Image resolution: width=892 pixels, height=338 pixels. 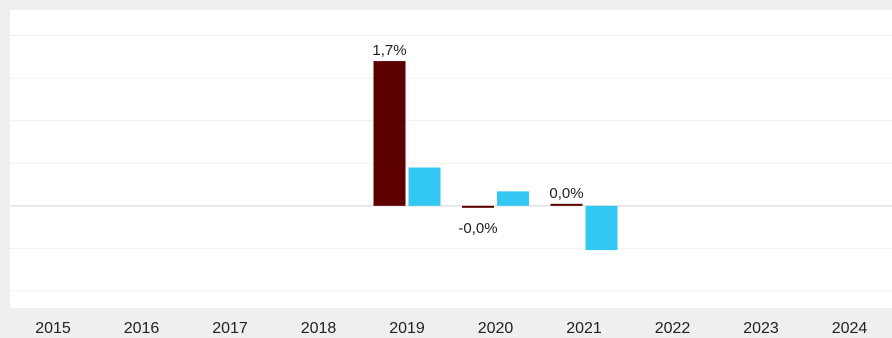 What do you see at coordinates (673, 328) in the screenshot?
I see `x-tick-label-2022: 2022` at bounding box center [673, 328].